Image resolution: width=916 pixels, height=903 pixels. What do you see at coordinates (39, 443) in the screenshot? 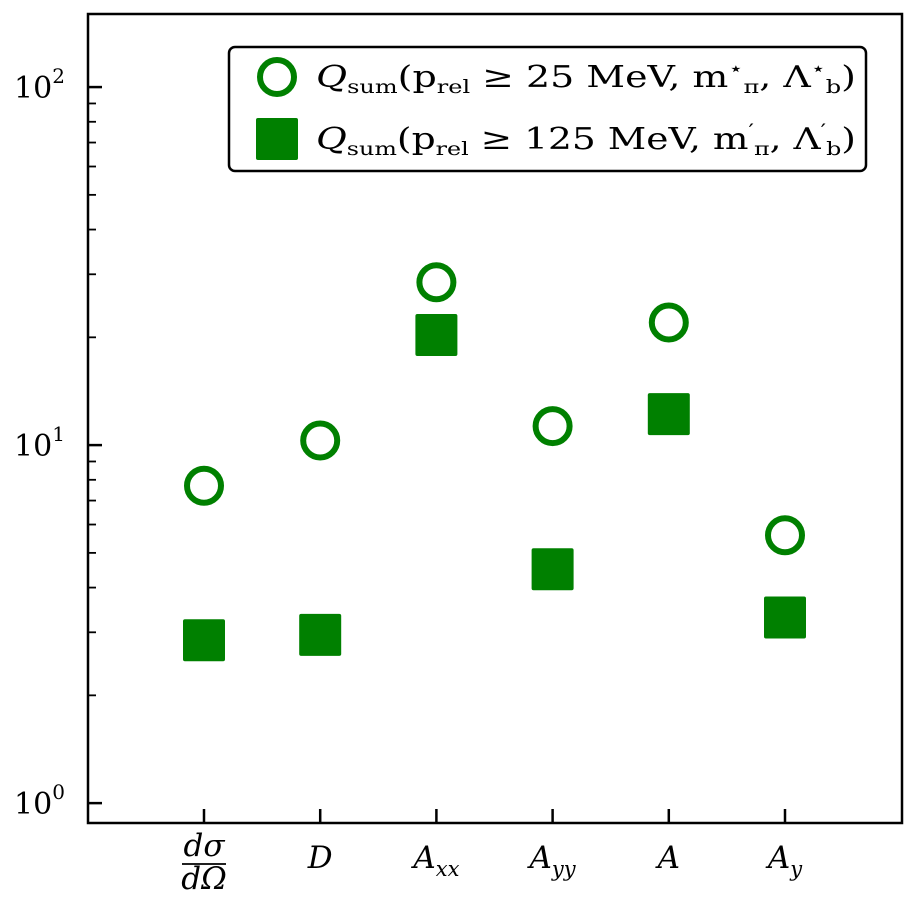
I see `y-tick-label: 10¹` at bounding box center [39, 443].